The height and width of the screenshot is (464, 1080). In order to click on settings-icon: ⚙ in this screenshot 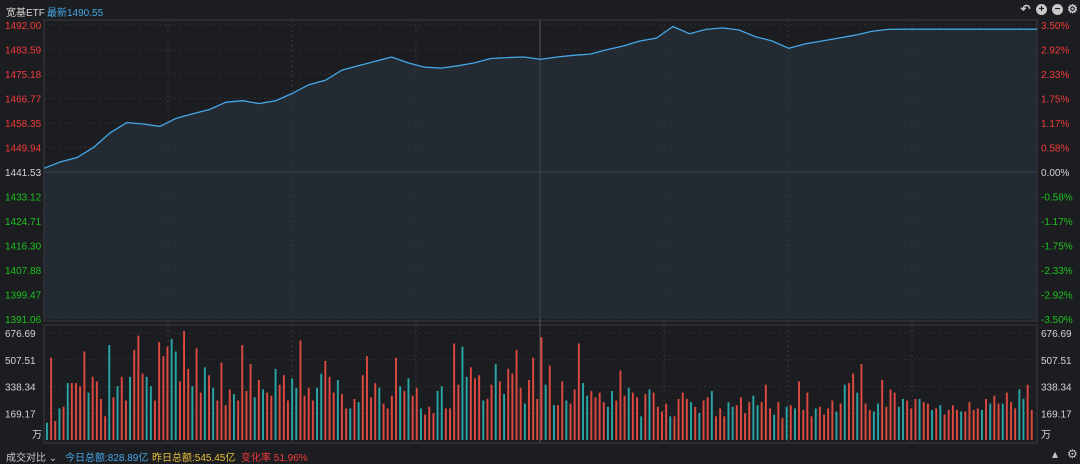, I will do `click(1072, 9)`.